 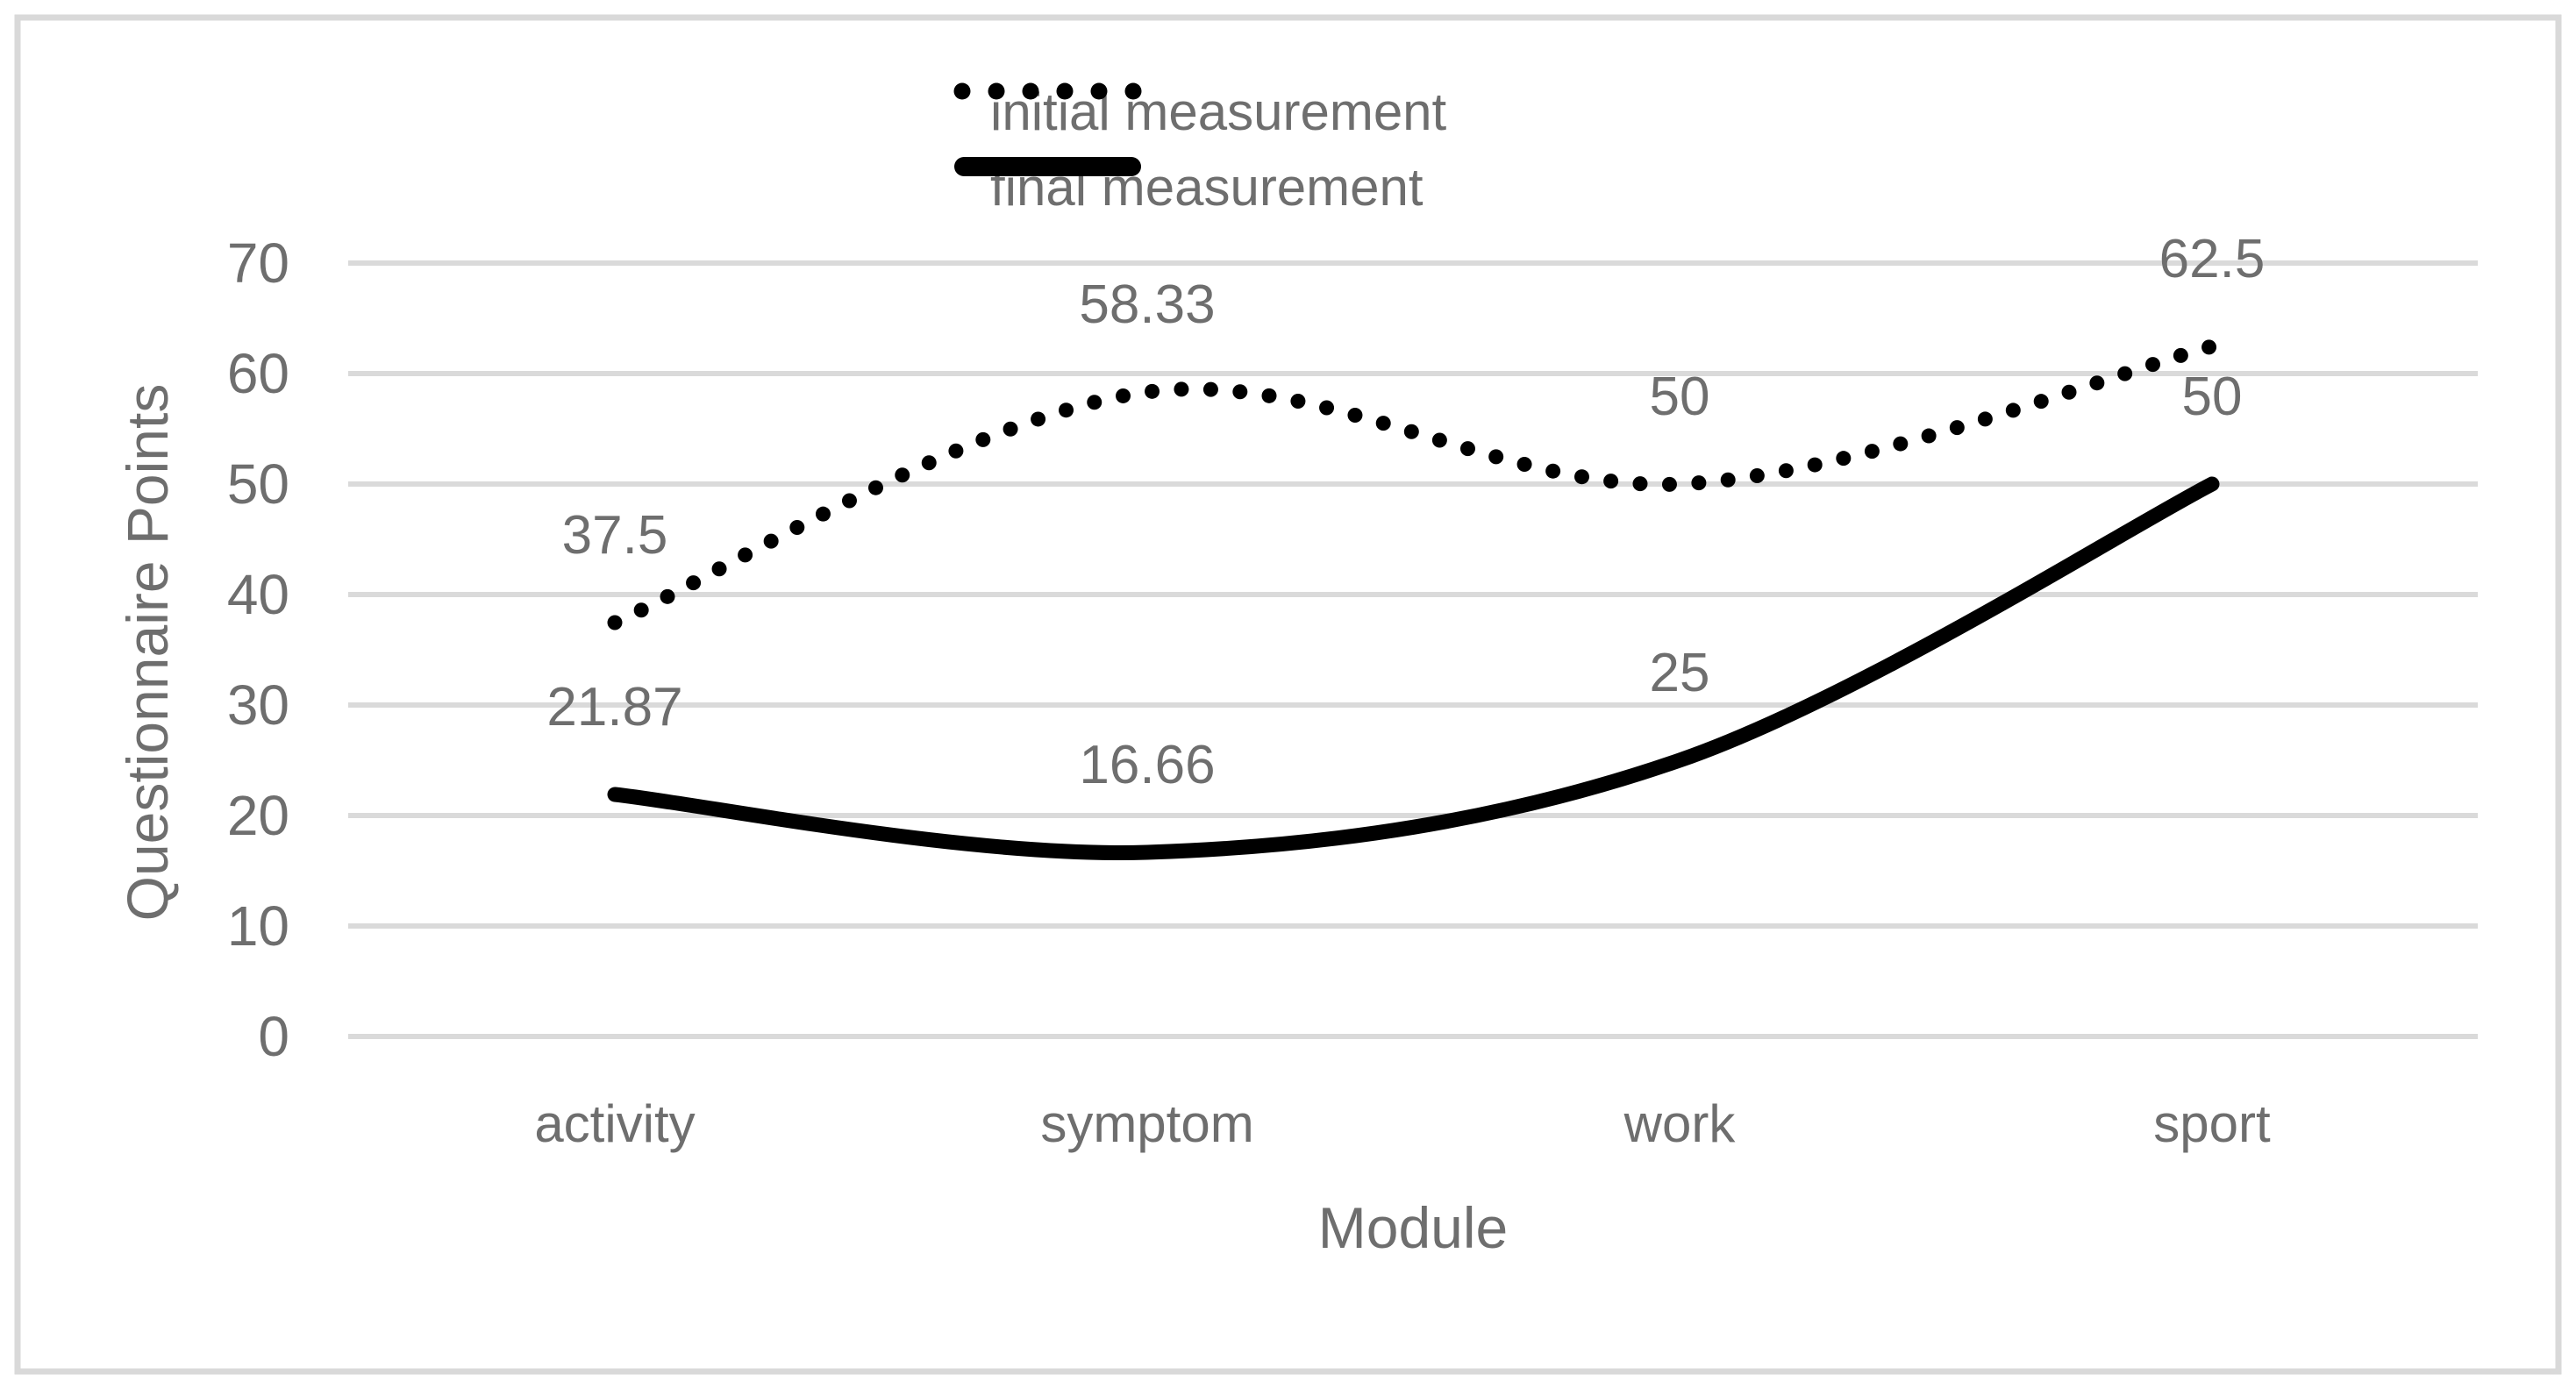 I want to click on x-category-label: activity, so click(x=615, y=1123).